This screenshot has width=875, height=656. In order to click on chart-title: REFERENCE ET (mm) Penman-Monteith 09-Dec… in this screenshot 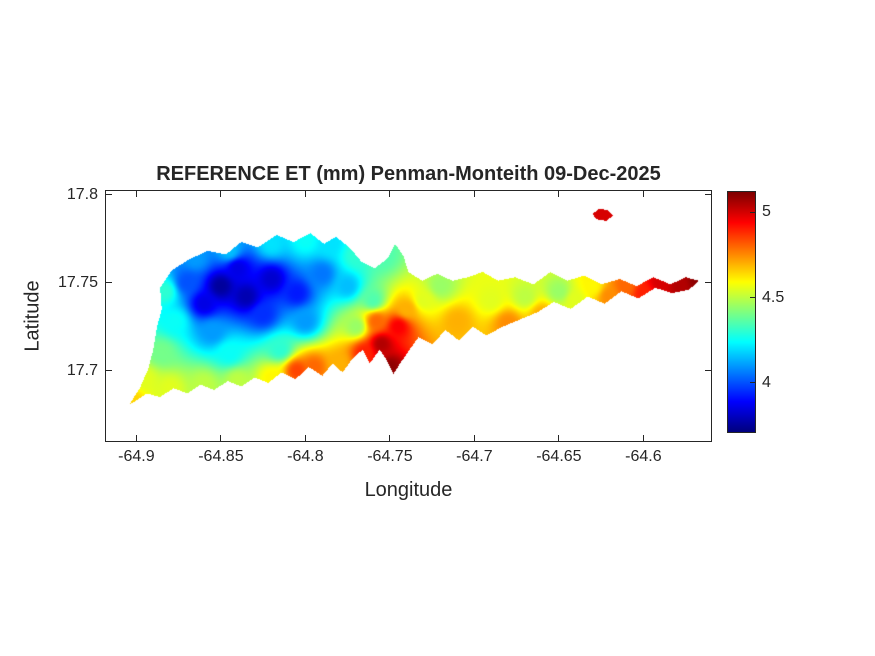, I will do `click(408, 174)`.